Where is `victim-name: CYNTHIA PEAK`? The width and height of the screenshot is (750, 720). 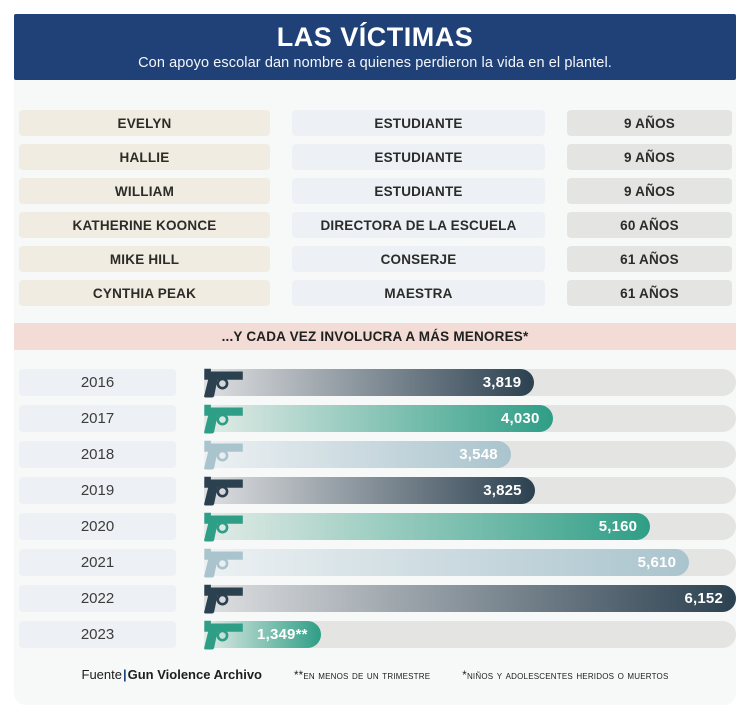 victim-name: CYNTHIA PEAK is located at coordinates (144, 293).